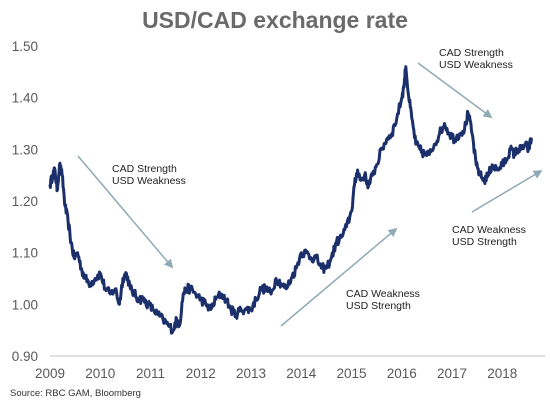  Describe the element at coordinates (25, 149) in the screenshot. I see `y-tick-label: 1.30` at that location.